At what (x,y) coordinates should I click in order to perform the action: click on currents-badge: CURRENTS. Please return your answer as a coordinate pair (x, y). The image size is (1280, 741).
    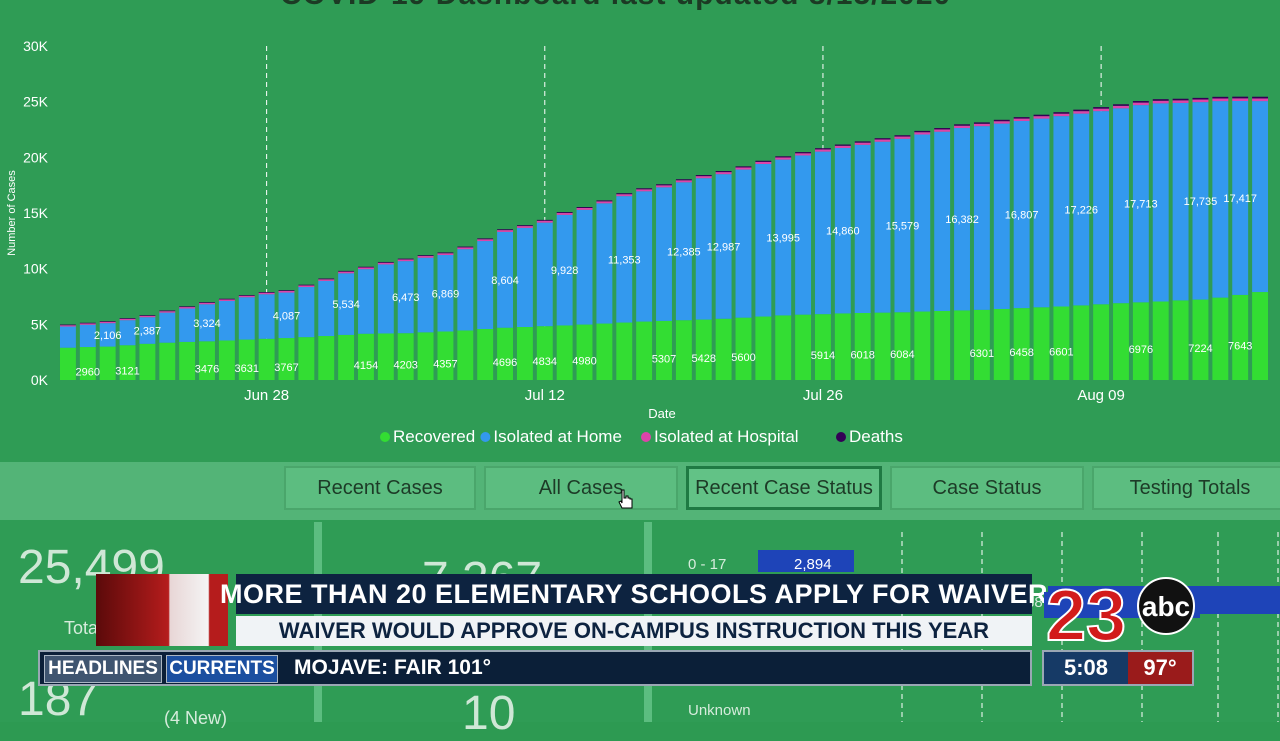
    Looking at the image, I should click on (222, 669).